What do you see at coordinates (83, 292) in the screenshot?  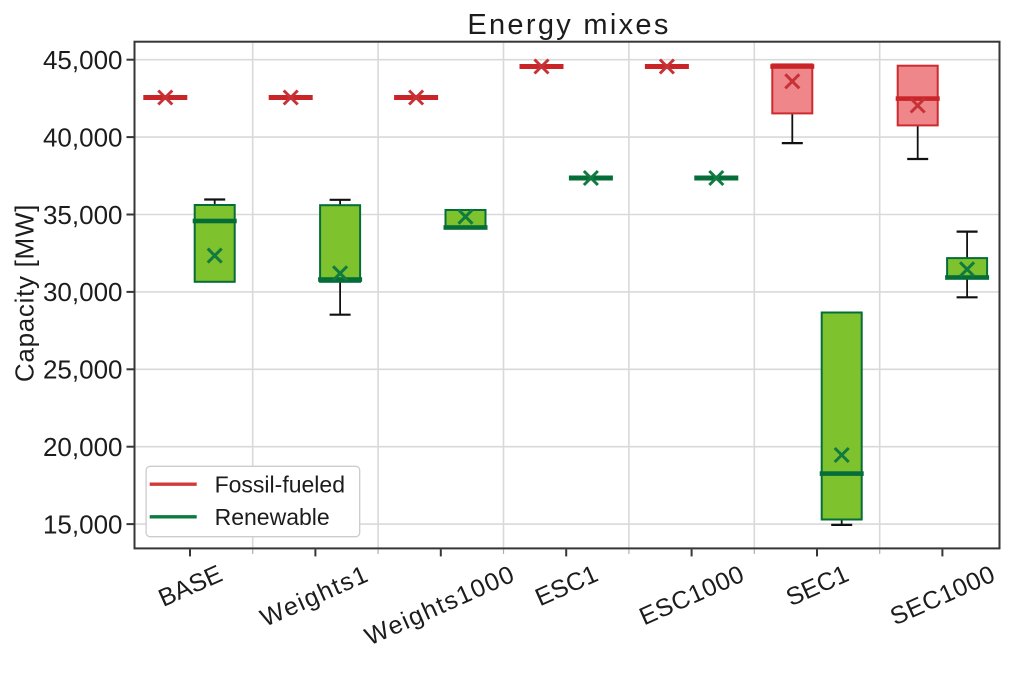 I see `svg-text: 30,000` at bounding box center [83, 292].